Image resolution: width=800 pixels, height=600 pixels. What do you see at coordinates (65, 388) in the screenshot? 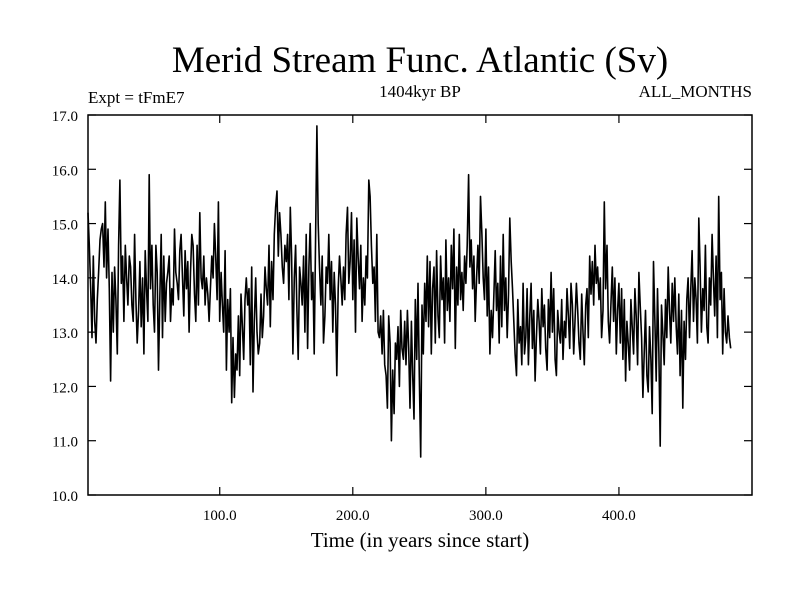
I see `y-tick-label: 12.0` at bounding box center [65, 388].